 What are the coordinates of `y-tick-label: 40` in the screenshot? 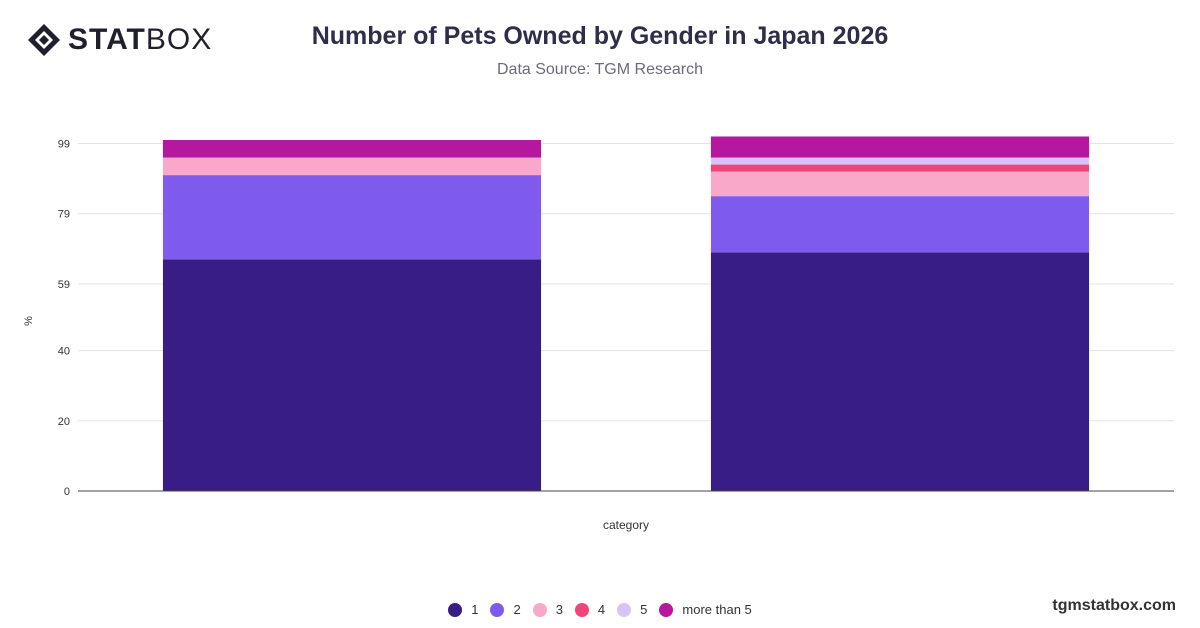 It's located at (64, 352).